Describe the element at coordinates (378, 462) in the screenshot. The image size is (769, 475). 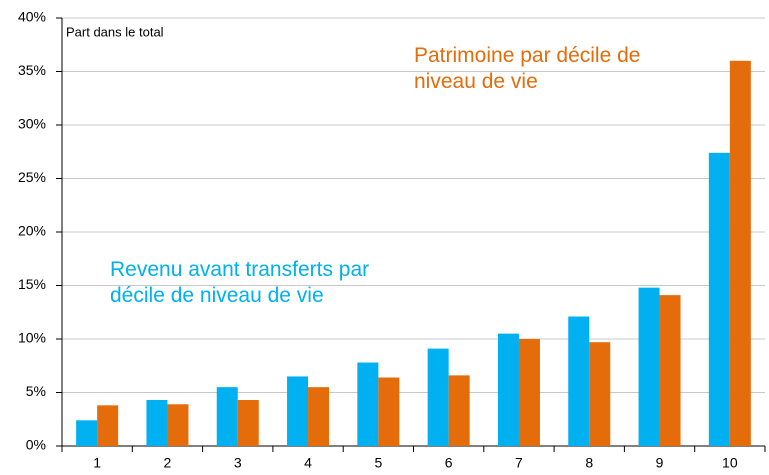
I see `x-tick-label: 5` at that location.